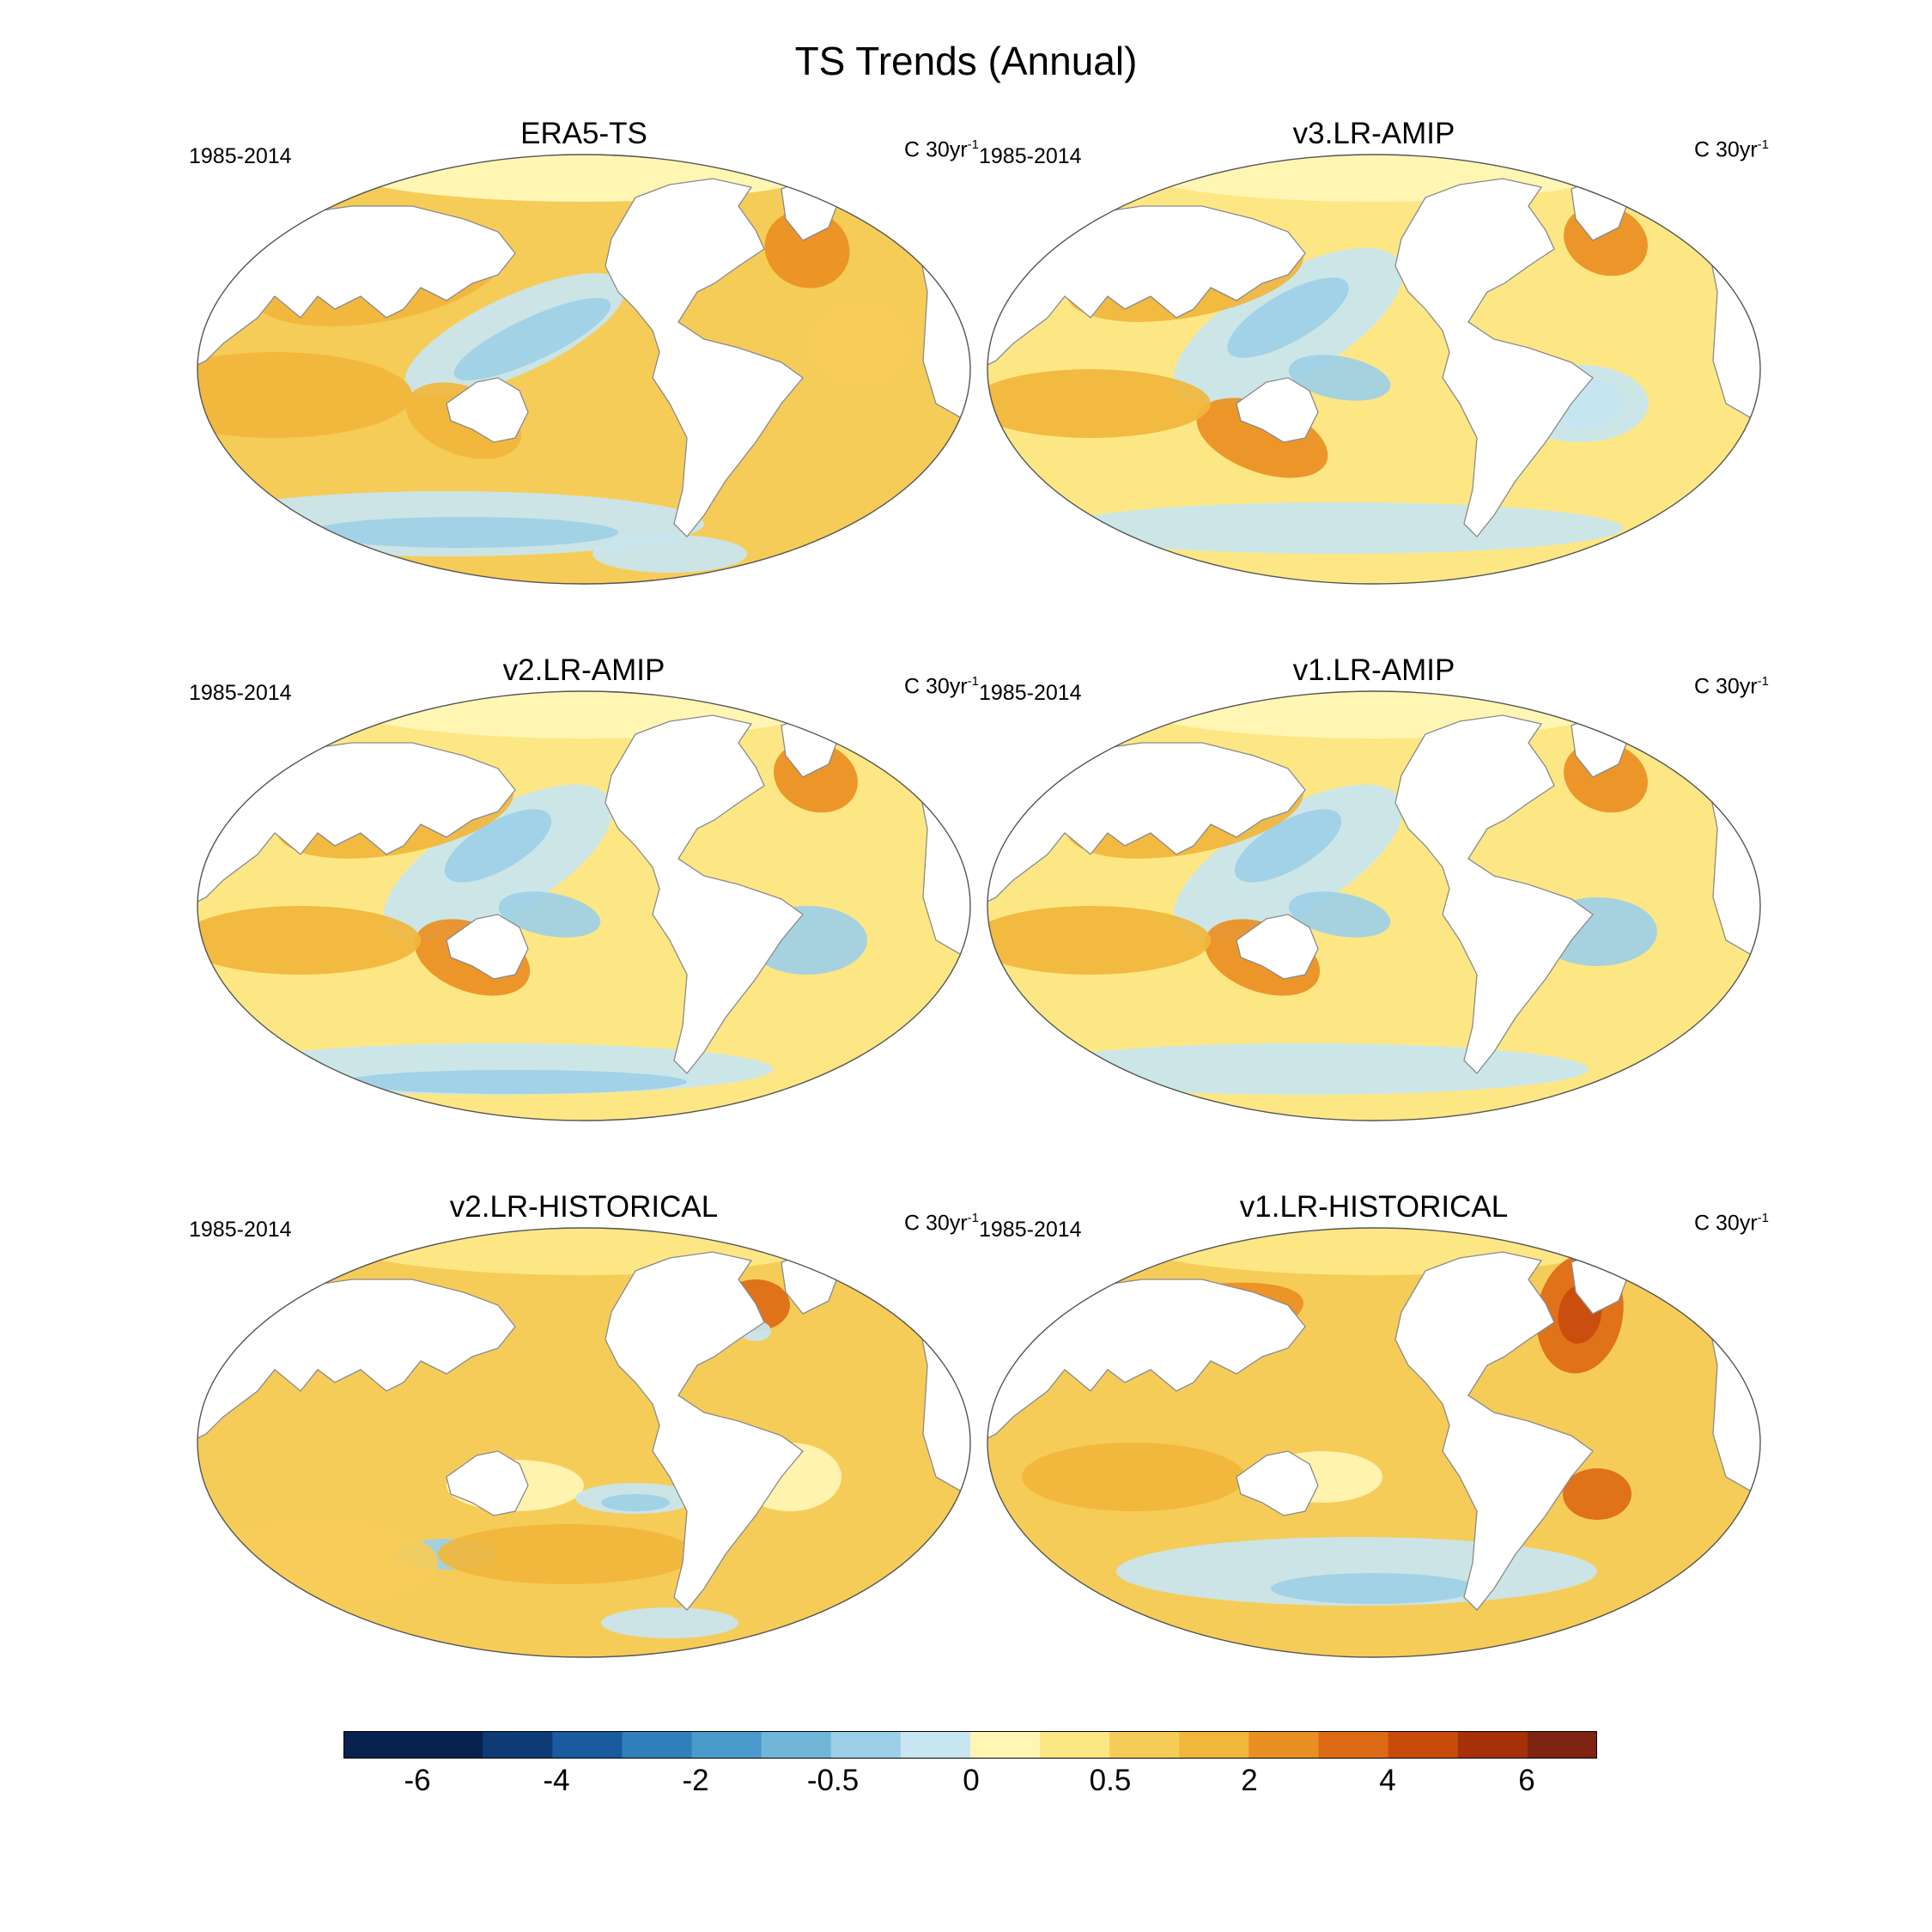 This screenshot has width=1932, height=1932. Describe the element at coordinates (583, 670) in the screenshot. I see `panel-title: v2.LR-AMIP` at that location.